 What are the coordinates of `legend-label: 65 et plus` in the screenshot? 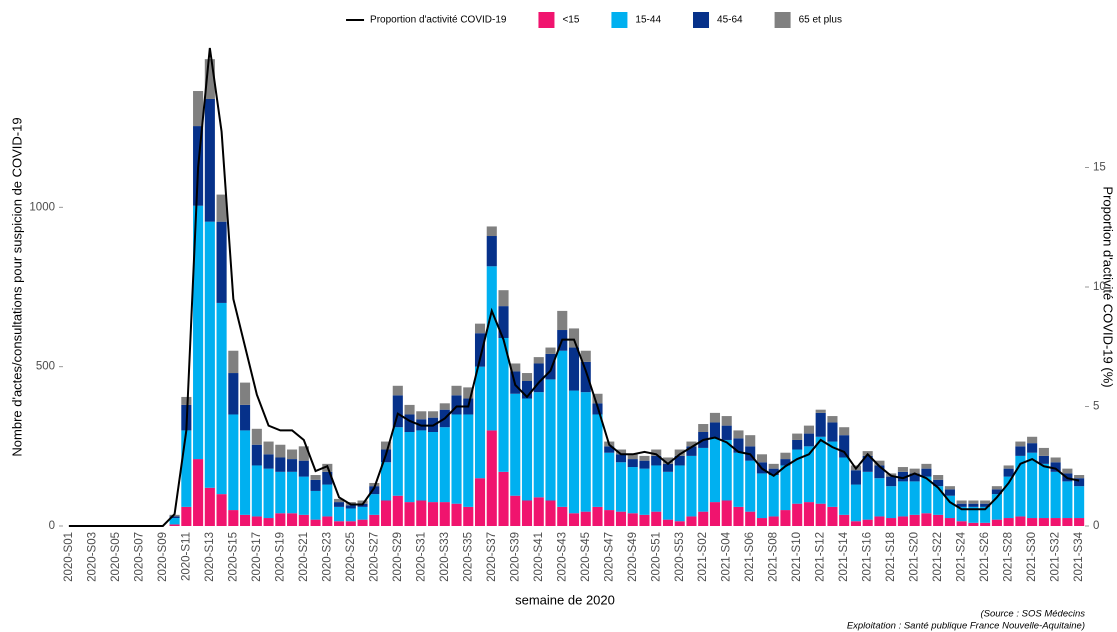 It's located at (820, 20).